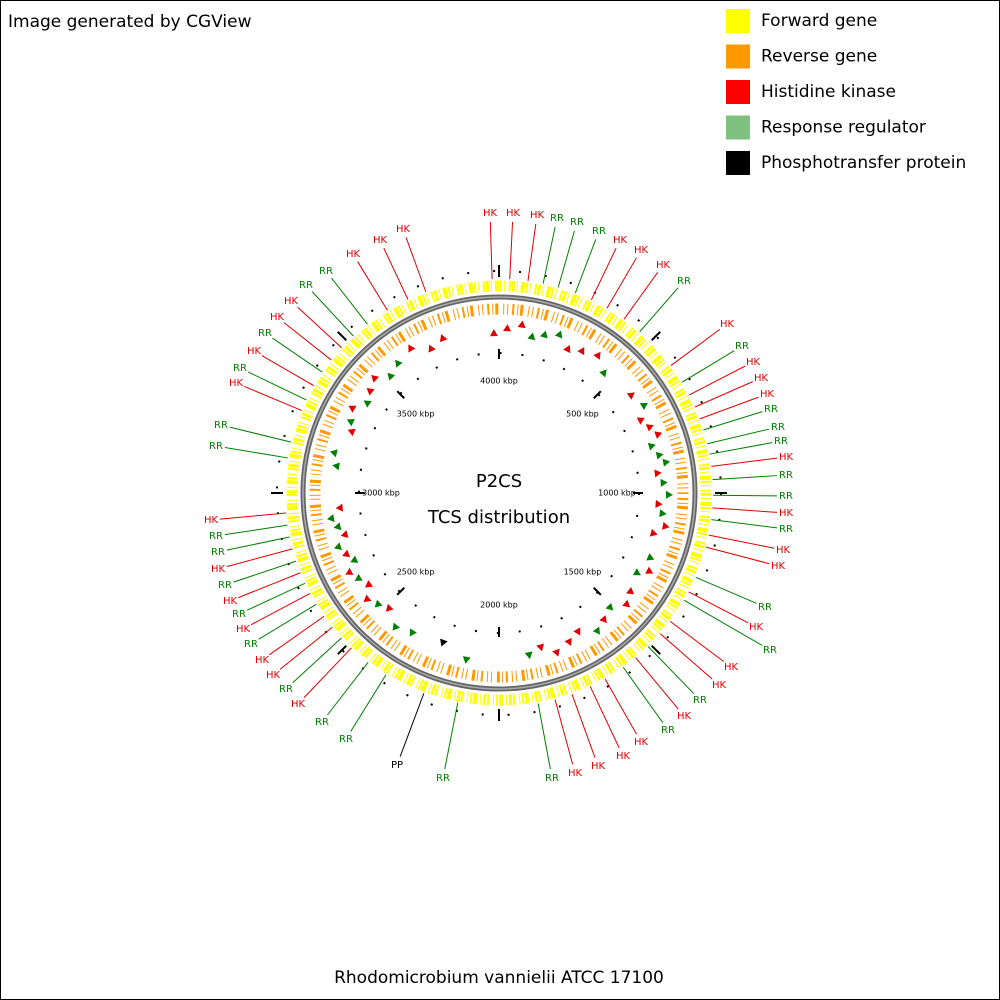 Image resolution: width=1000 pixels, height=1000 pixels. I want to click on feature-label: PP, so click(397, 765).